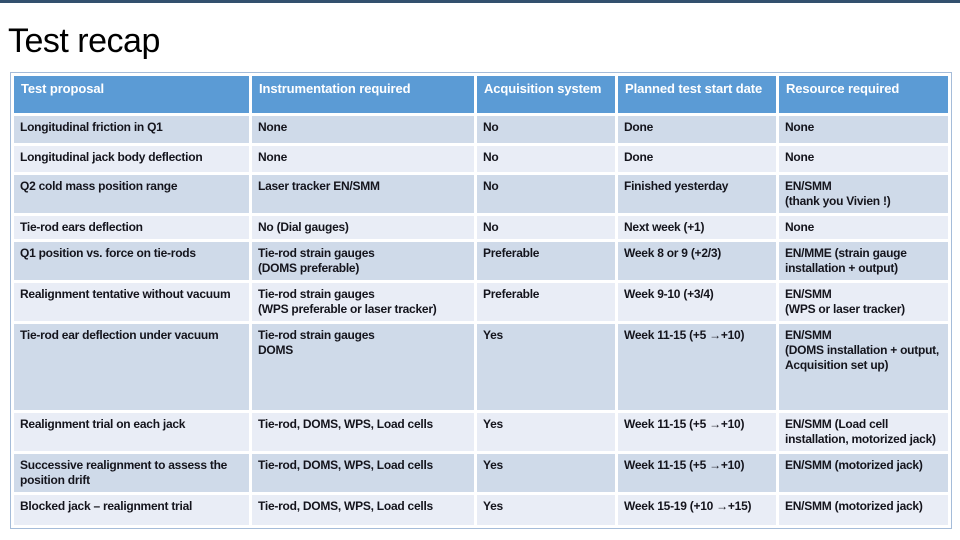  Describe the element at coordinates (697, 302) in the screenshot. I see `table-cell: Week 9-10 (+3/4)` at that location.